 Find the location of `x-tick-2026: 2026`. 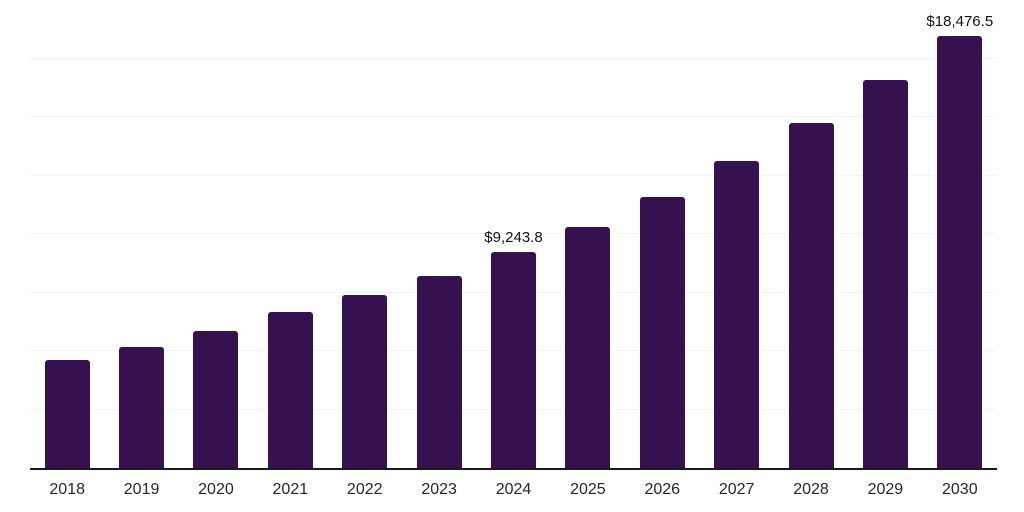

x-tick-2026: 2026 is located at coordinates (662, 489).